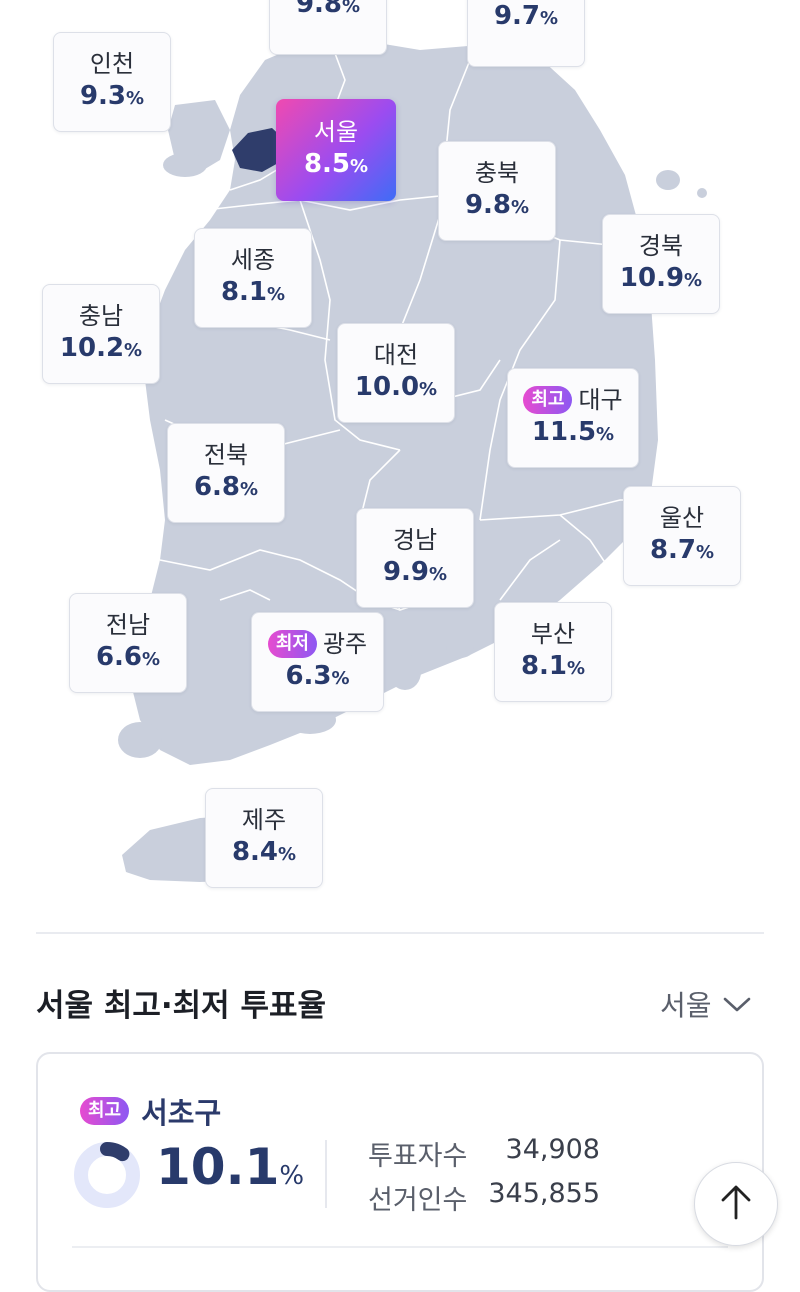  What do you see at coordinates (682, 549) in the screenshot?
I see `region-rate: 8.7%` at bounding box center [682, 549].